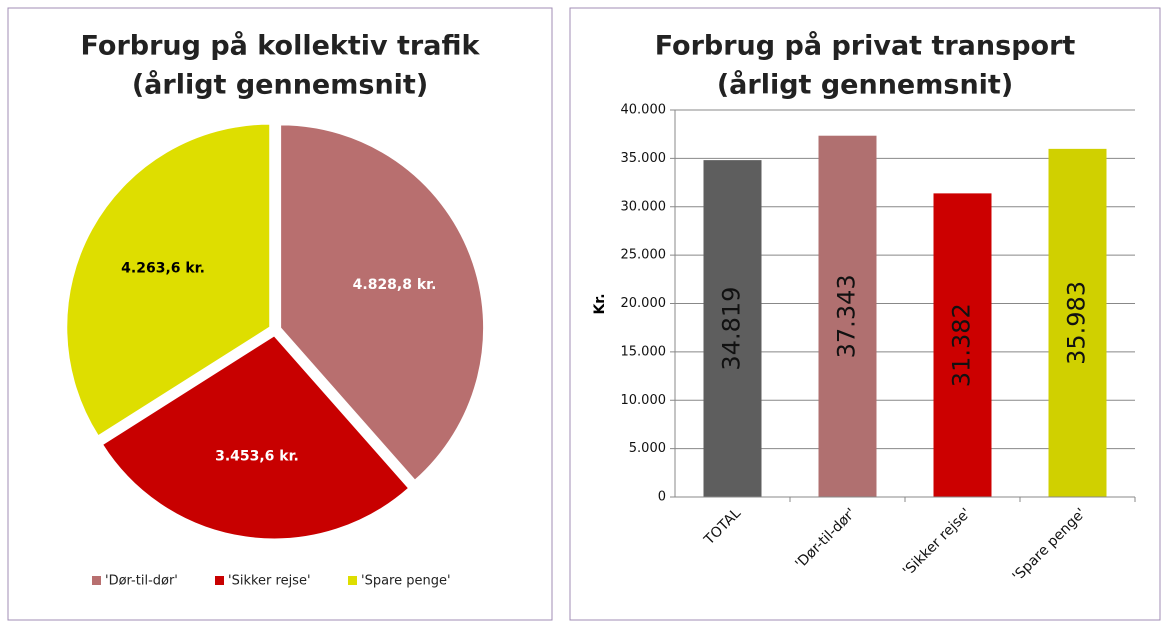 This screenshot has height=626, width=1168. I want to click on data-label: 3.453,6 kr., so click(257, 457).